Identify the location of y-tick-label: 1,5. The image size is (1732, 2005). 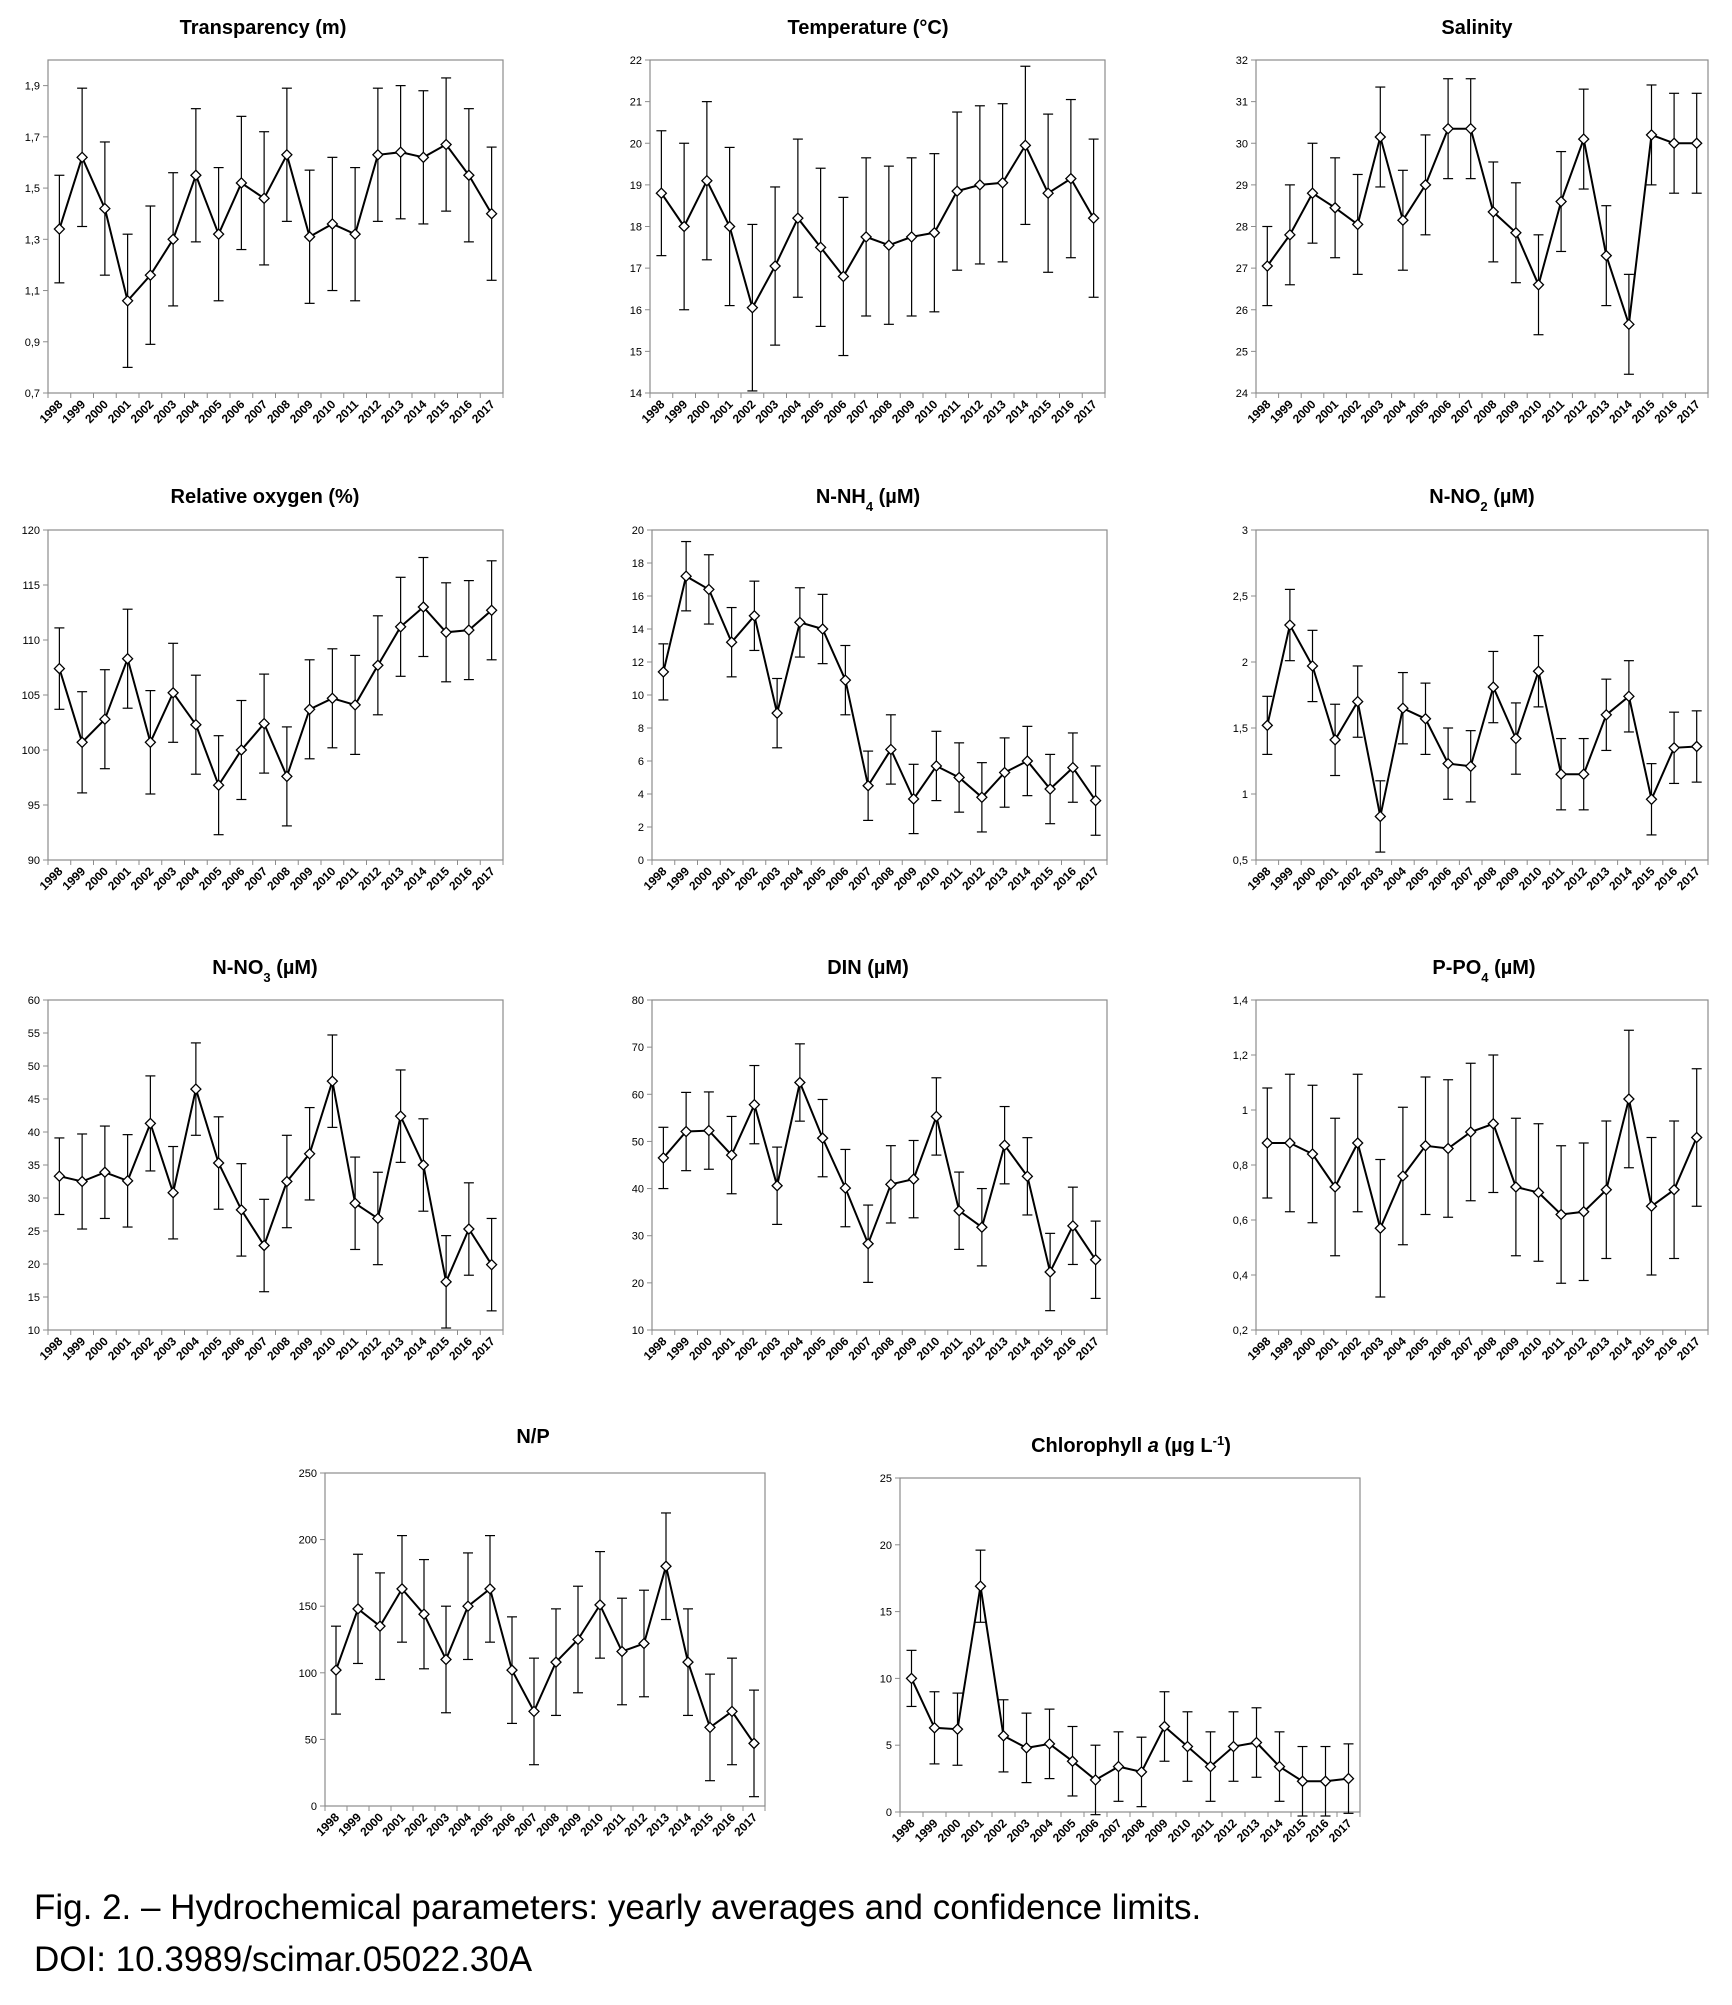
(32, 189).